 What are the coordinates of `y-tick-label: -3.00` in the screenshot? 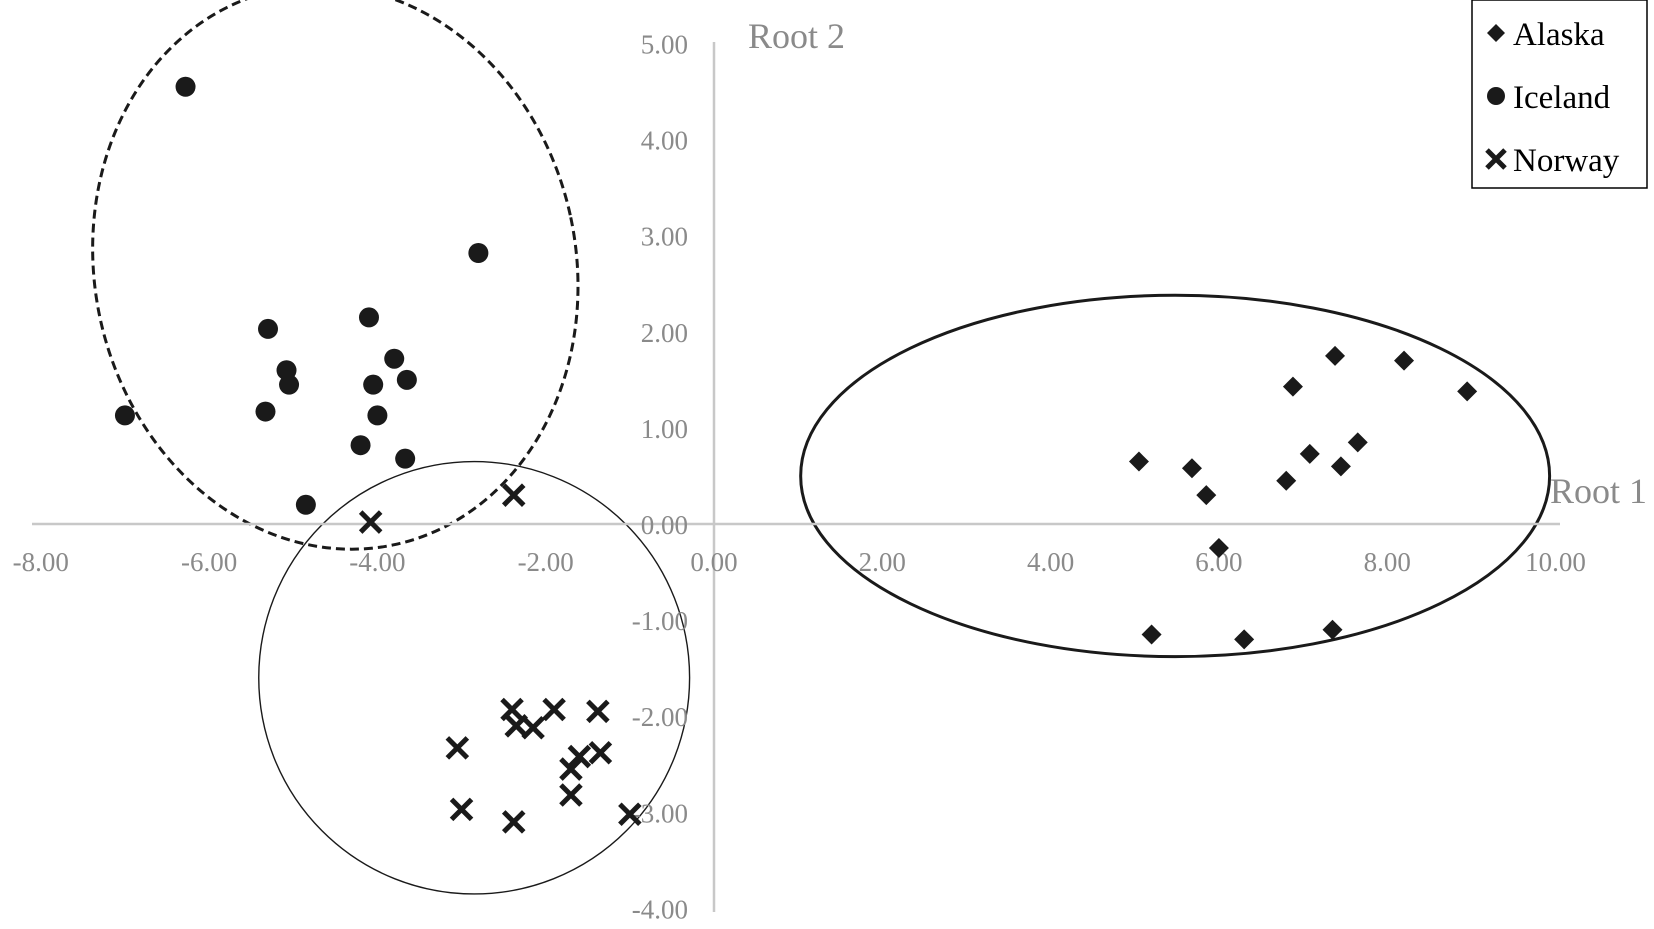 It's located at (660, 813).